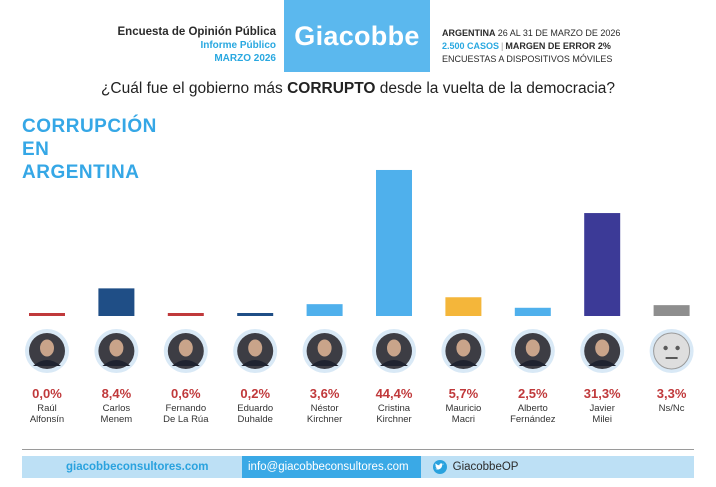 The image size is (716, 487). Describe the element at coordinates (602, 393) in the screenshot. I see `value-label: 31,3%` at that location.